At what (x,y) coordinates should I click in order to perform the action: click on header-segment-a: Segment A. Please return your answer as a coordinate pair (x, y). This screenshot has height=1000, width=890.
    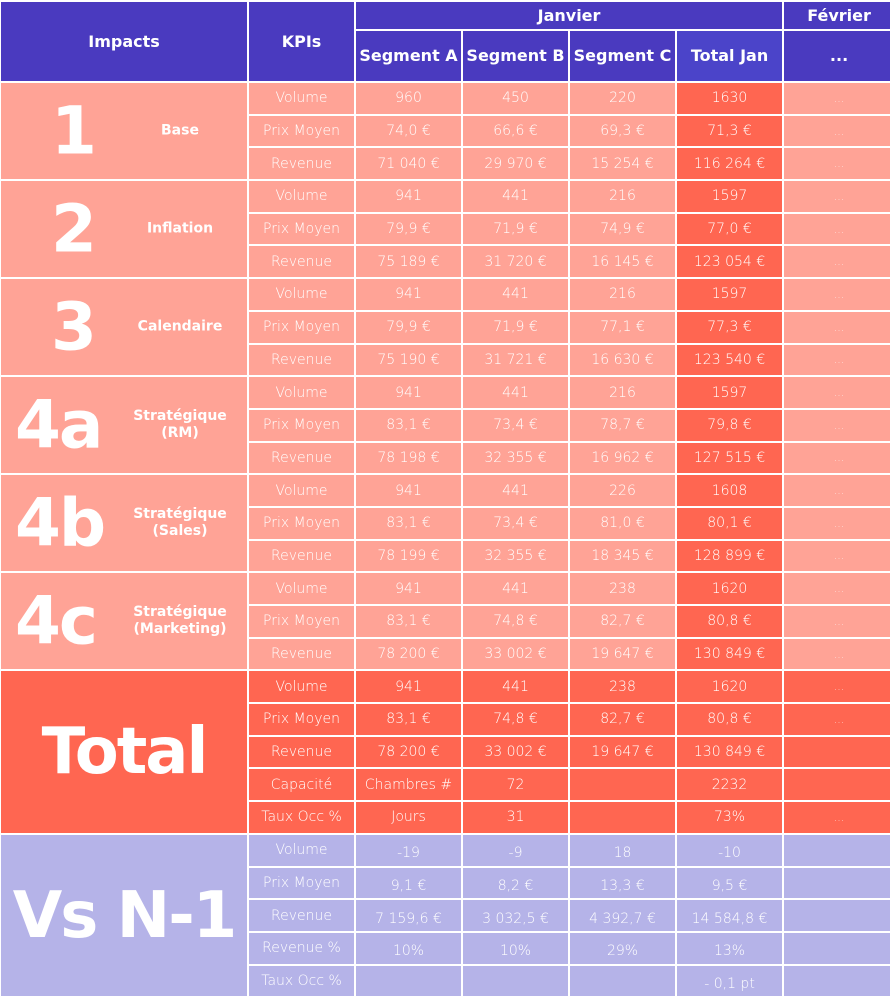
    Looking at the image, I should click on (408, 56).